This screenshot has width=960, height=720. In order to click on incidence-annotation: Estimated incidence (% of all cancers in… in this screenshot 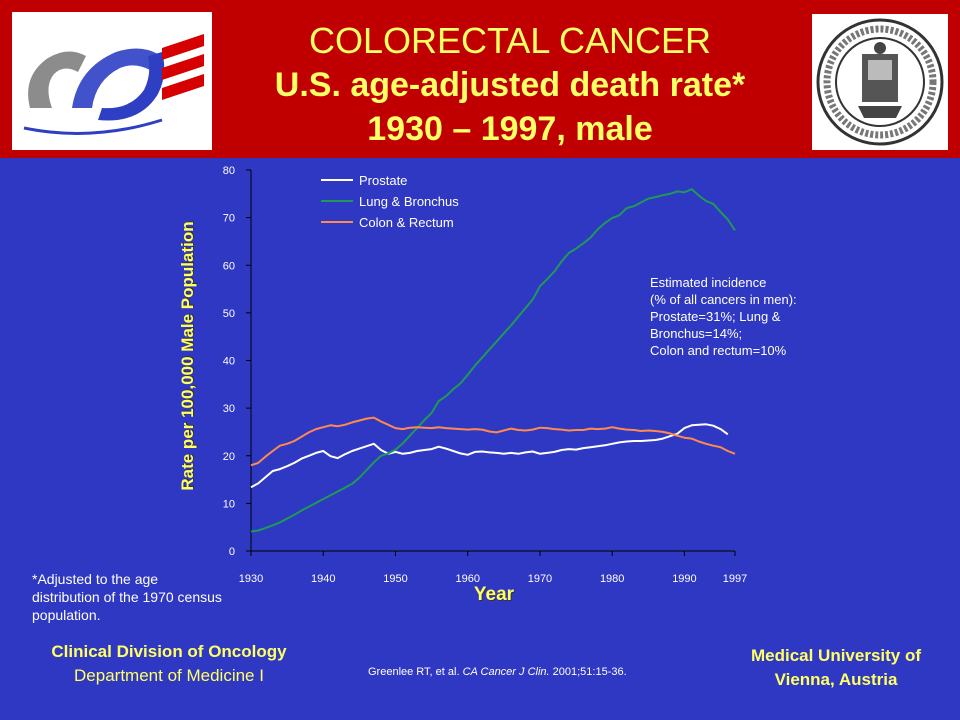, I will do `click(750, 316)`.